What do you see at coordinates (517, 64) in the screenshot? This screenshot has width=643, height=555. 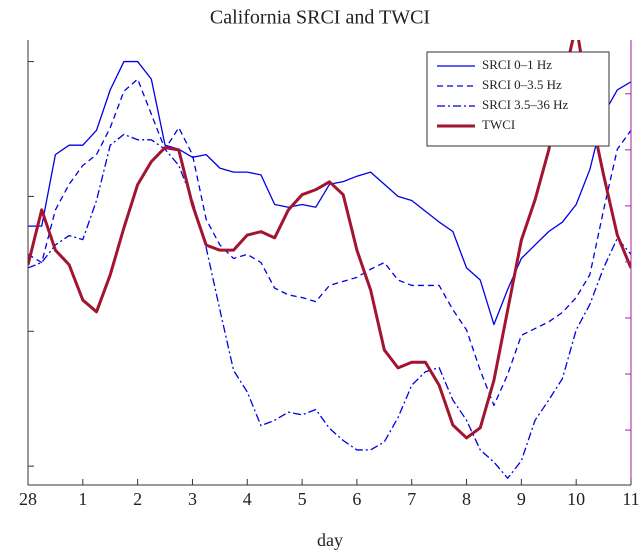 I see `legend-label: SRCI 0–1 Hz` at bounding box center [517, 64].